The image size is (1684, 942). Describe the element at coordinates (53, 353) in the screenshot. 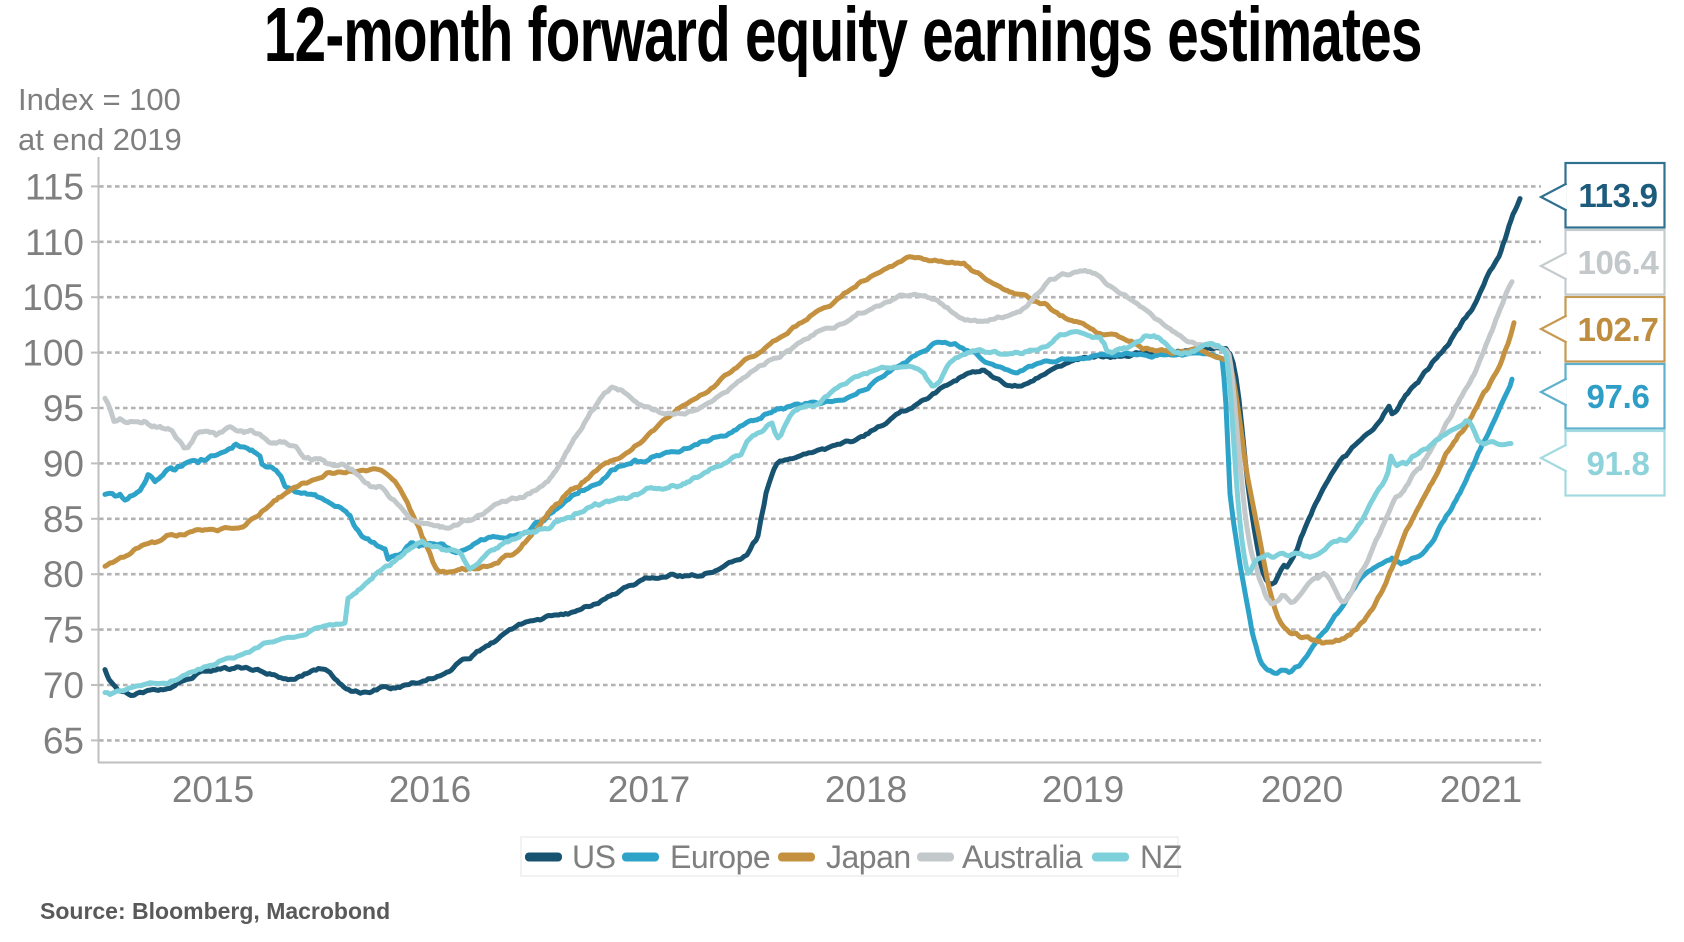

I see `svg-text: 100` at that location.